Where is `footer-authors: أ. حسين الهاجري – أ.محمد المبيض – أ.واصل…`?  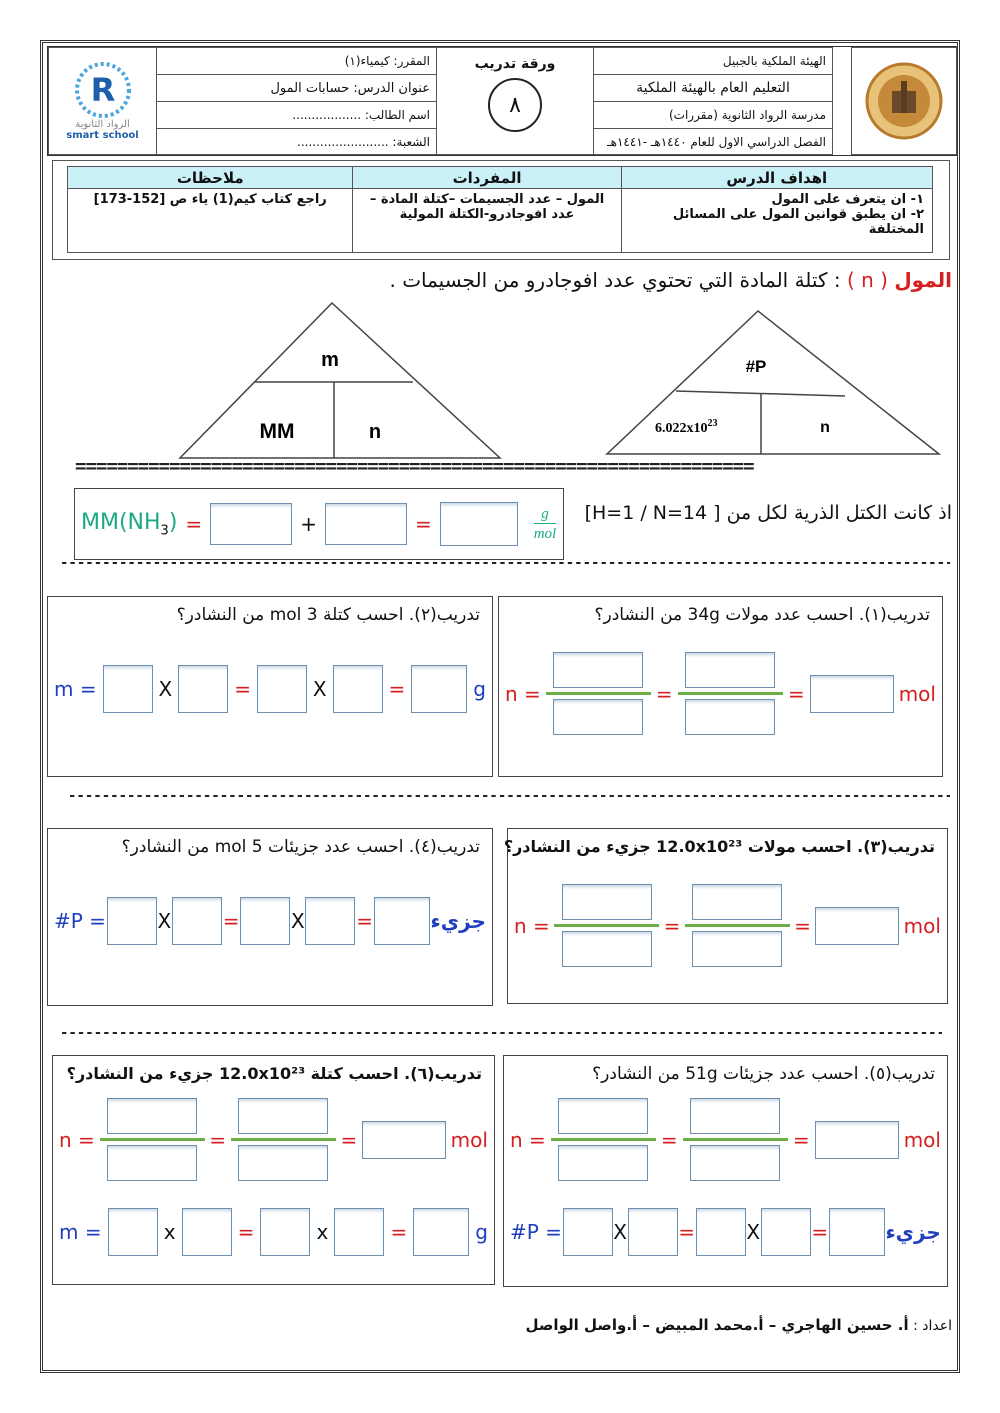
footer-authors: أ. حسين الهاجري – أ.محمد المبيض – أ.واصل… is located at coordinates (717, 1325).